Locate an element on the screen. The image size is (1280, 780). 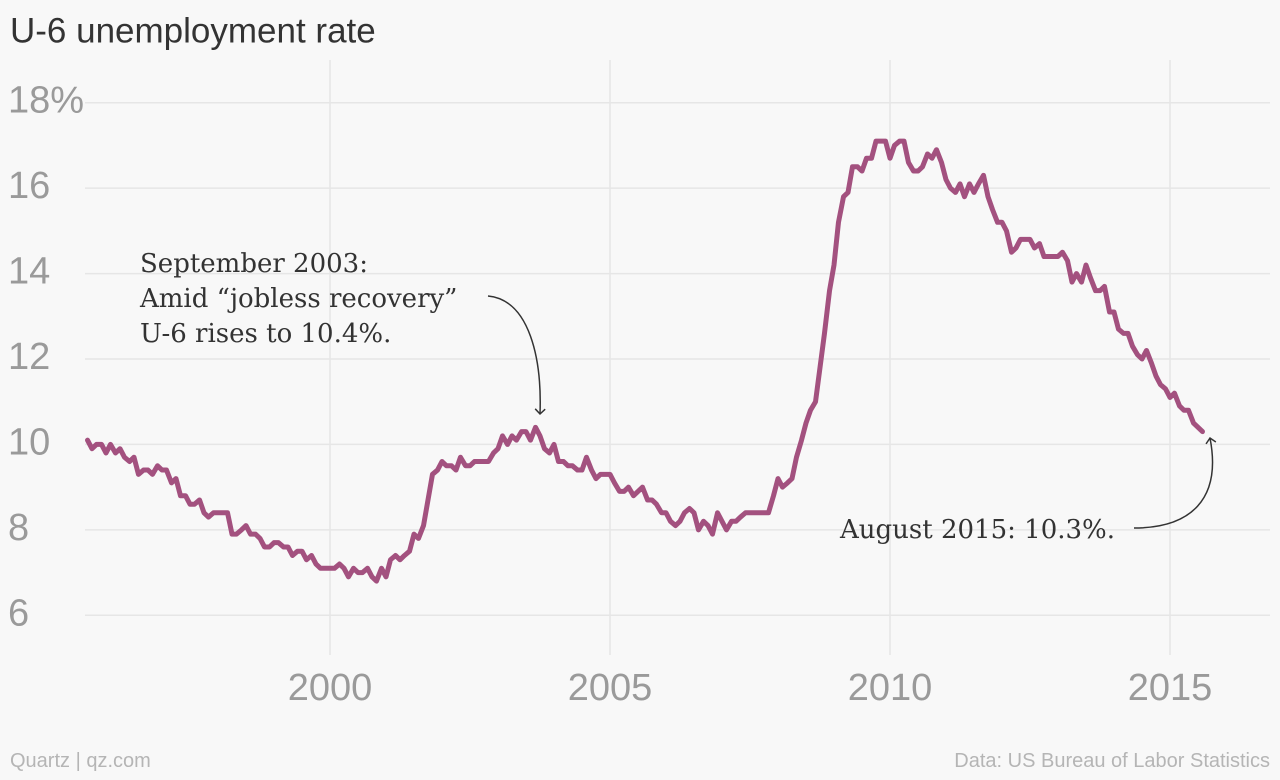
x-tick-label: 2015 is located at coordinates (1170, 688).